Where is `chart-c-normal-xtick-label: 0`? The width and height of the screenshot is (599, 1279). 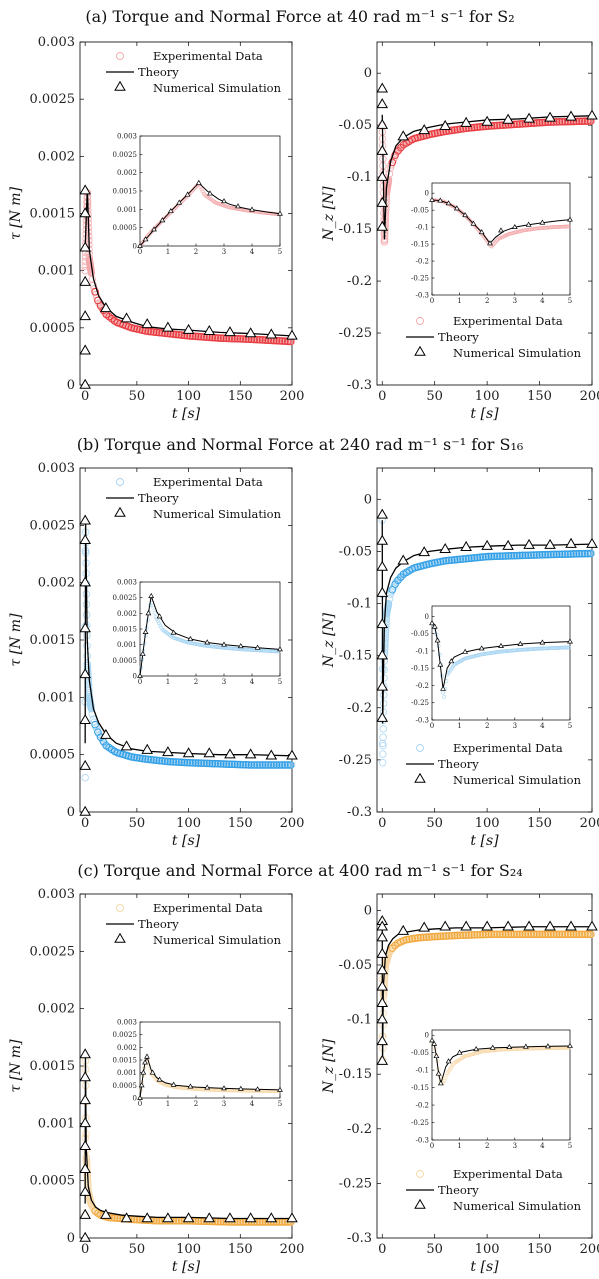 chart-c-normal-xtick-label: 0 is located at coordinates (382, 1249).